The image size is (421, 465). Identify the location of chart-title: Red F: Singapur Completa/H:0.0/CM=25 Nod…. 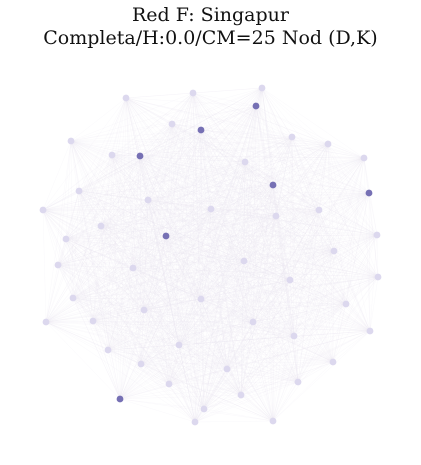
(210, 27).